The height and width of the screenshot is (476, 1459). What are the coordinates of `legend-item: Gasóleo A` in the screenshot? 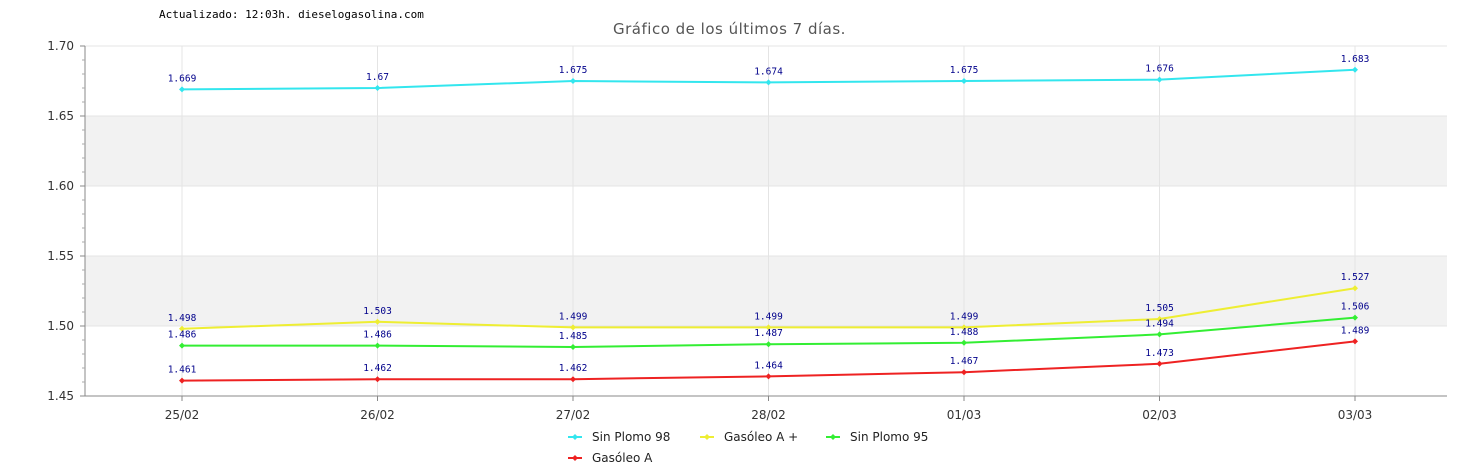 It's located at (610, 458).